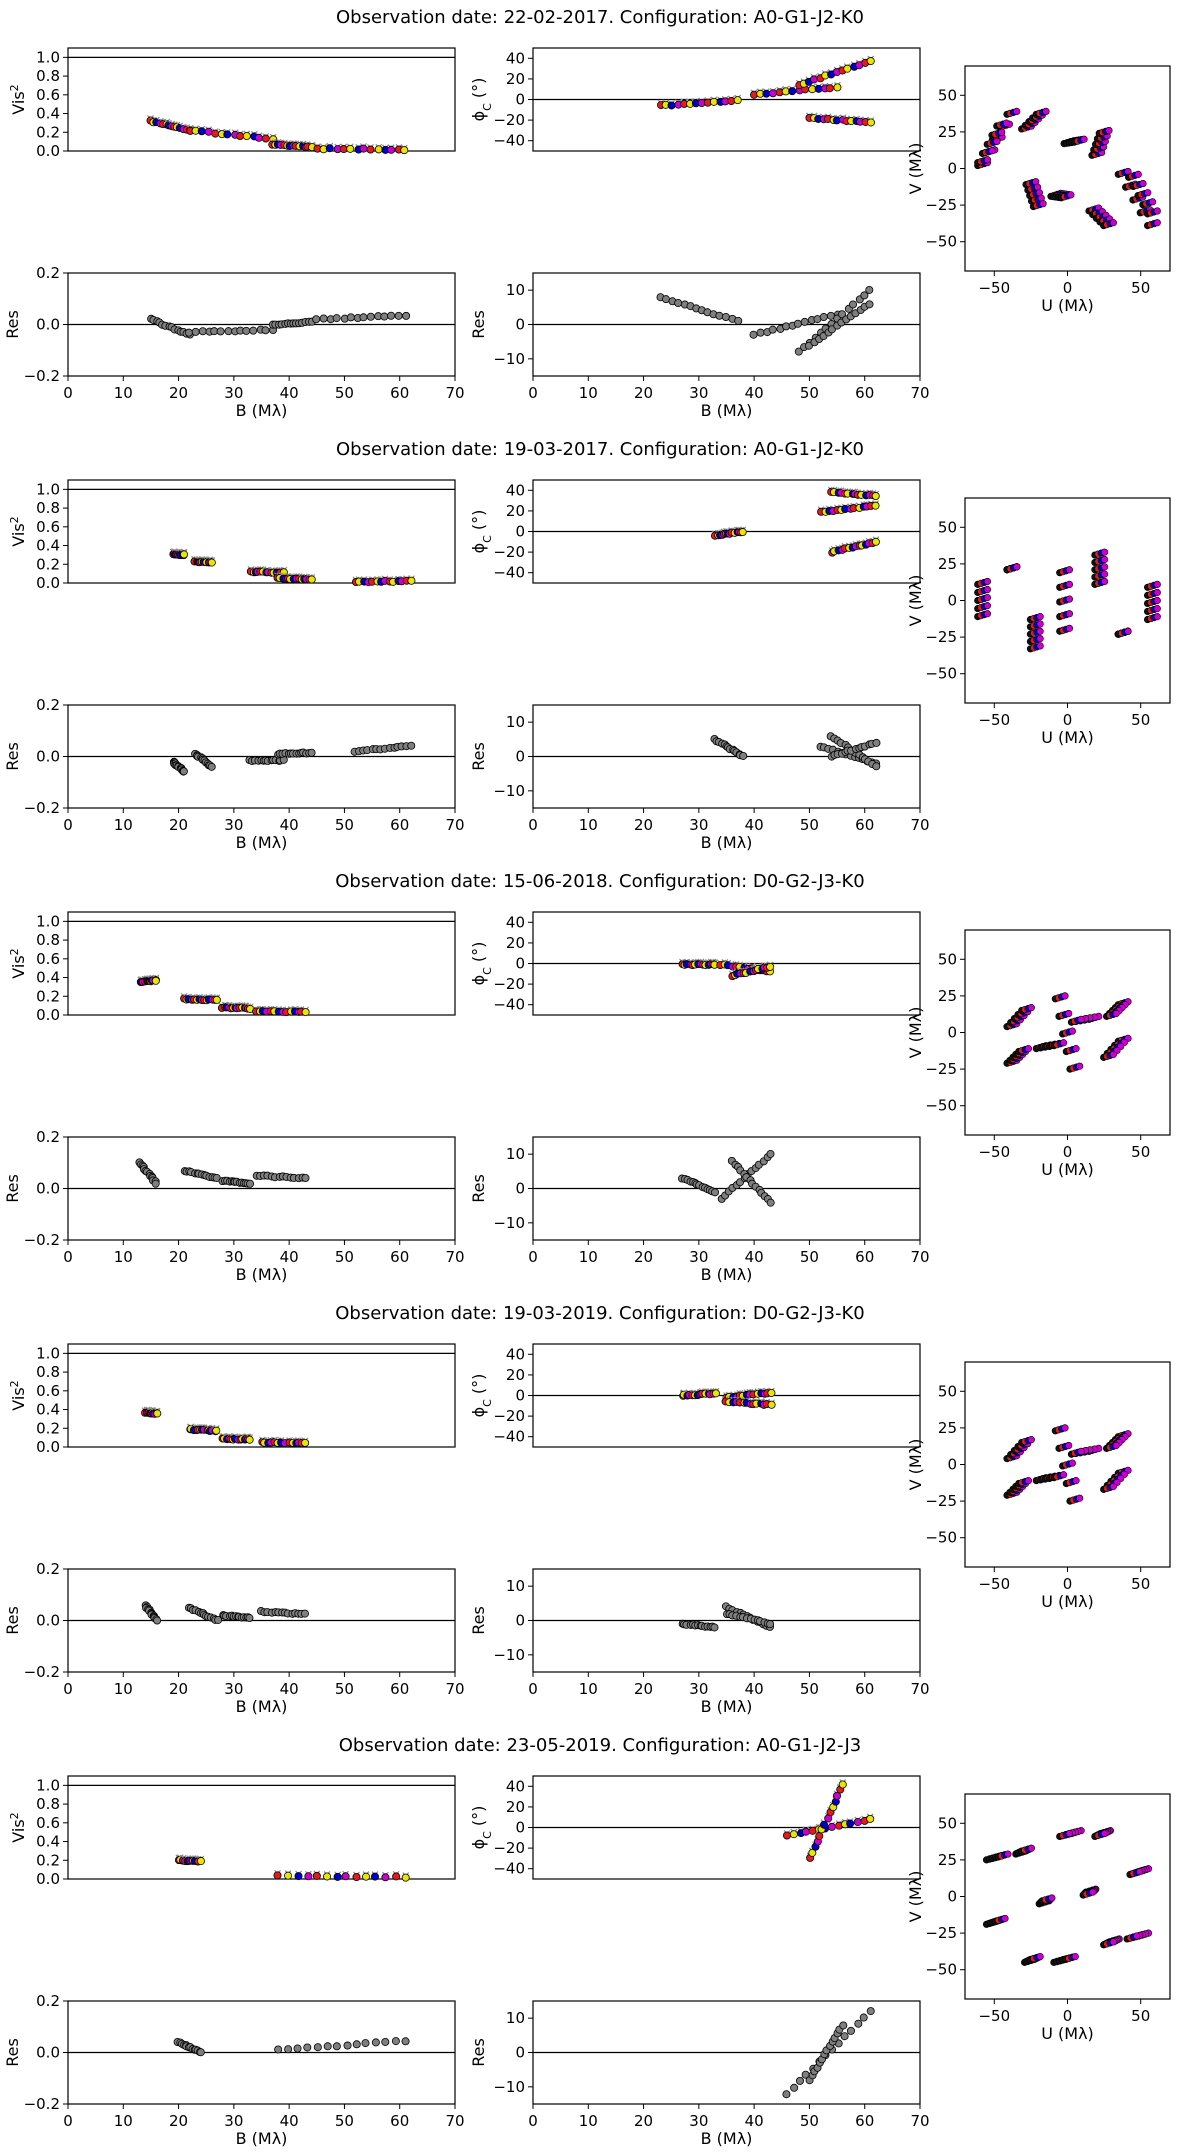  I want to click on phi-panel-ytick-label: 20, so click(515, 511).